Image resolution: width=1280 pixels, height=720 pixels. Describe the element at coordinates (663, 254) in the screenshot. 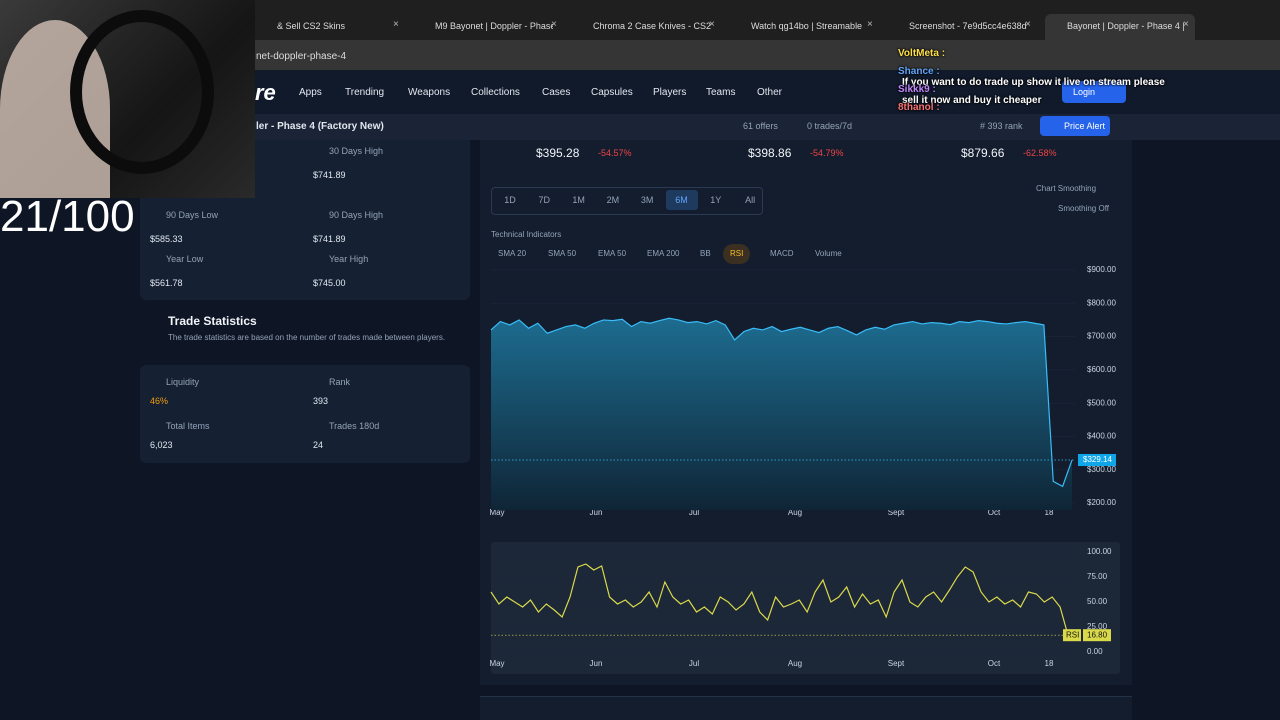

I see `indicator-button: EMA 200` at that location.